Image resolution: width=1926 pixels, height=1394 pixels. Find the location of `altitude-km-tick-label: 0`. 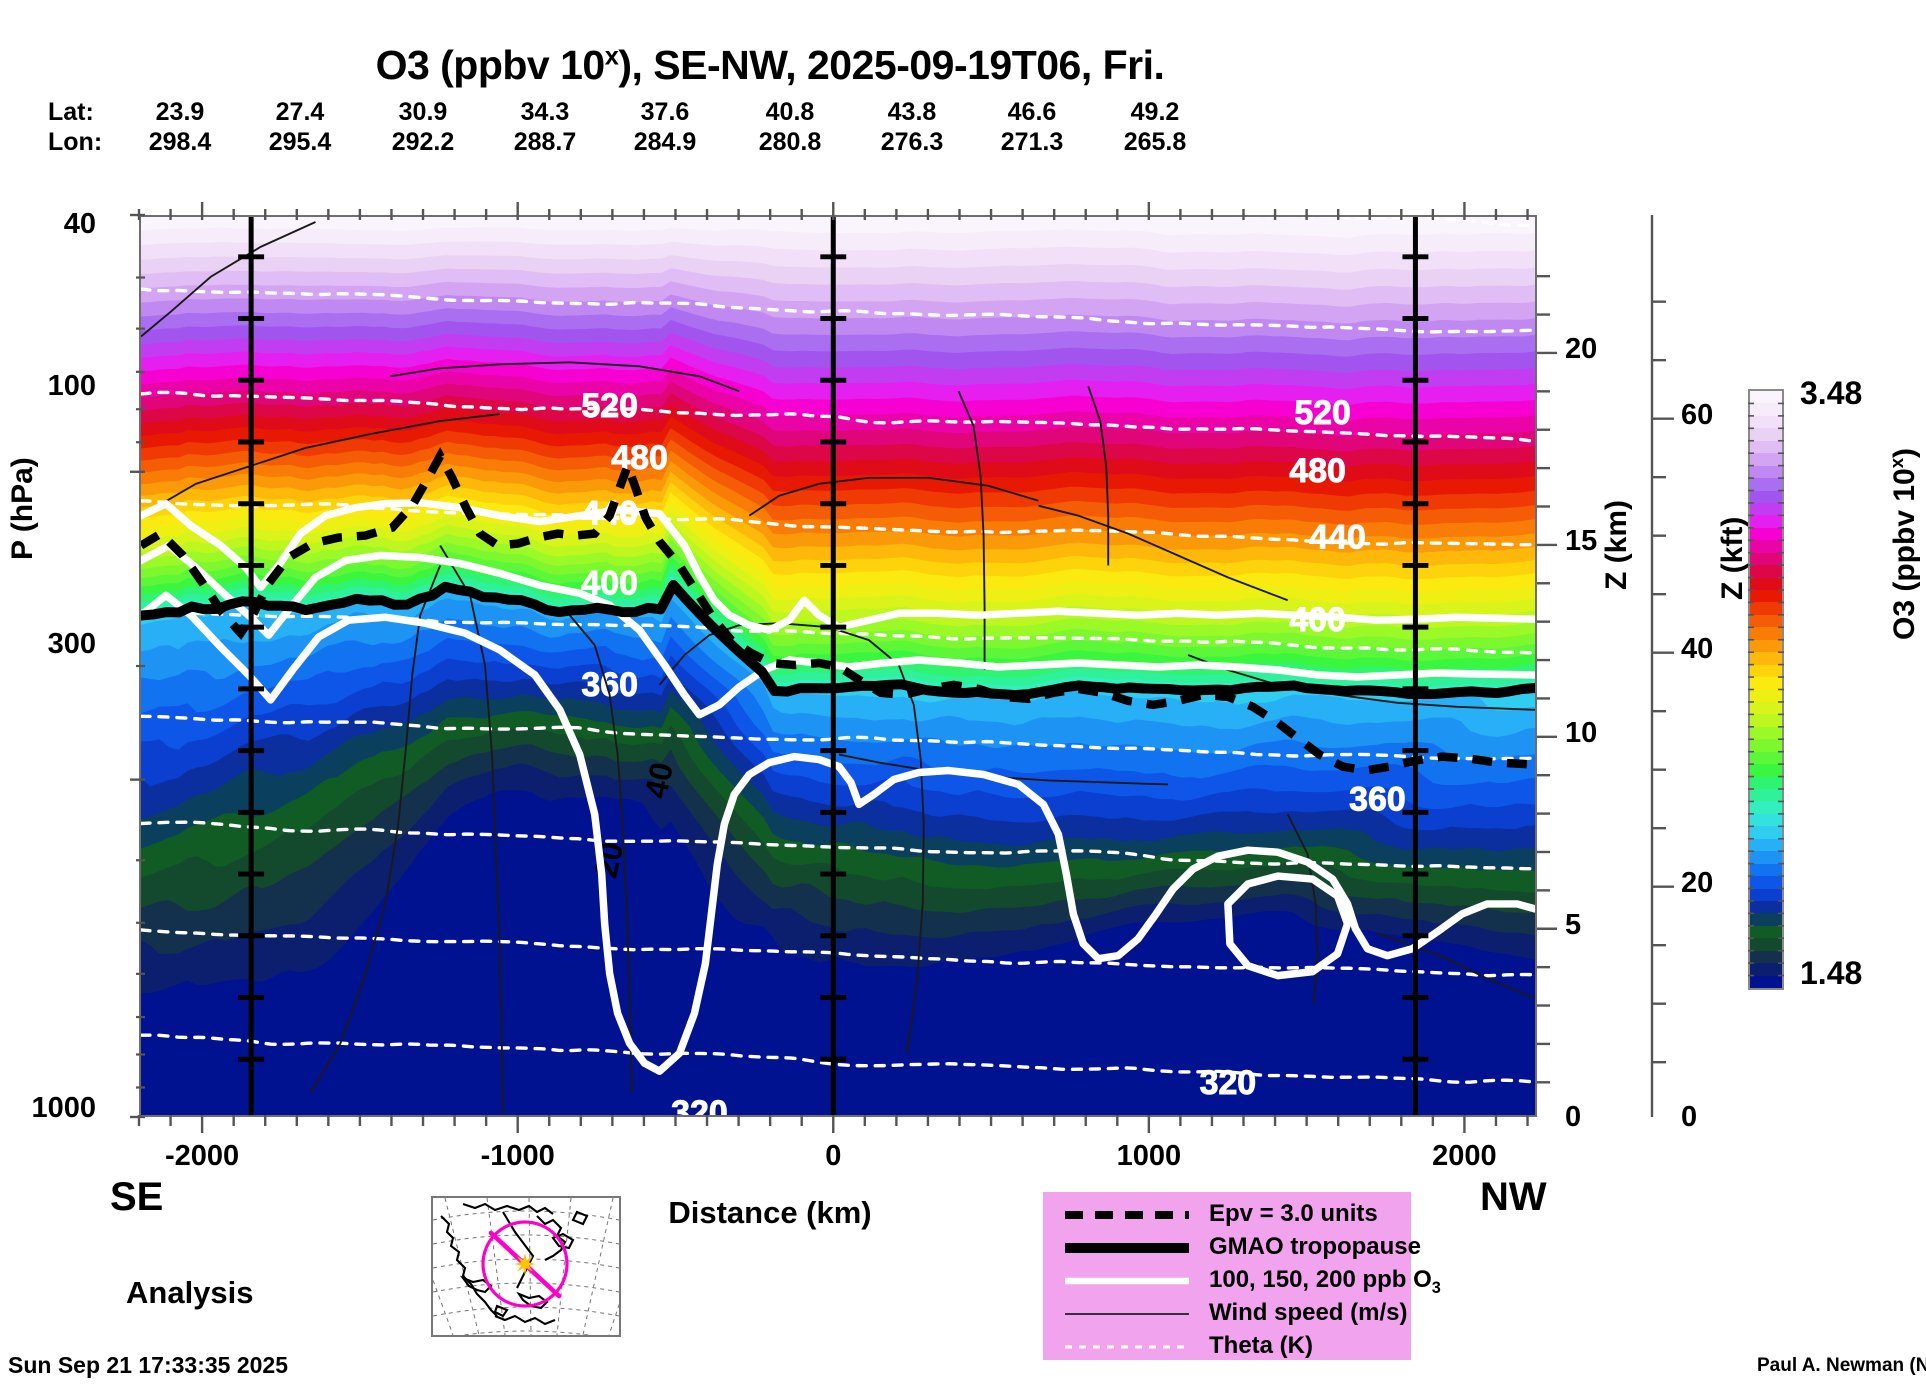

altitude-km-tick-label: 0 is located at coordinates (1573, 1116).